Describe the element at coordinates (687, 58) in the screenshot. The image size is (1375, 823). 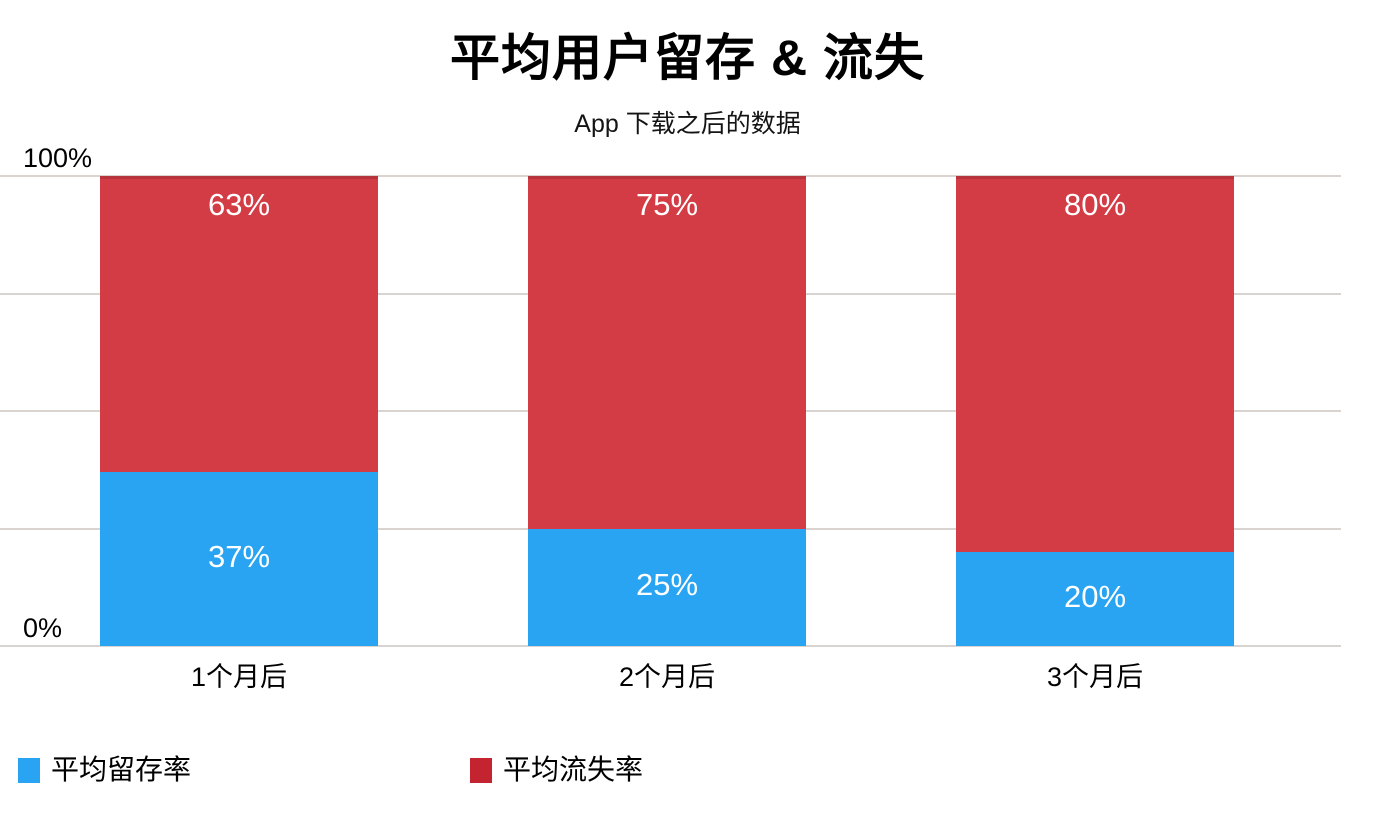
I see `chart-title: 平均用户留存 & 流失` at that location.